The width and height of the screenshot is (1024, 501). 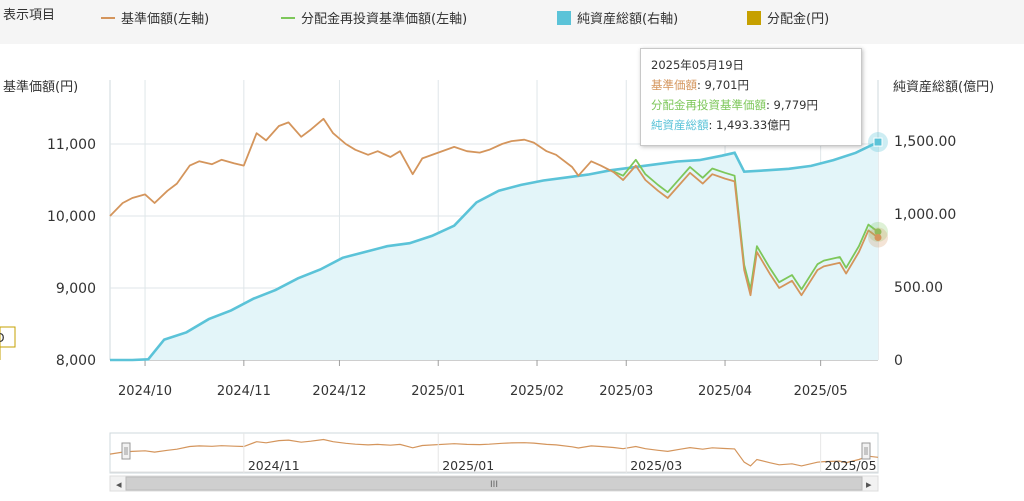 I want to click on navigator-right-handle, so click(x=866, y=451).